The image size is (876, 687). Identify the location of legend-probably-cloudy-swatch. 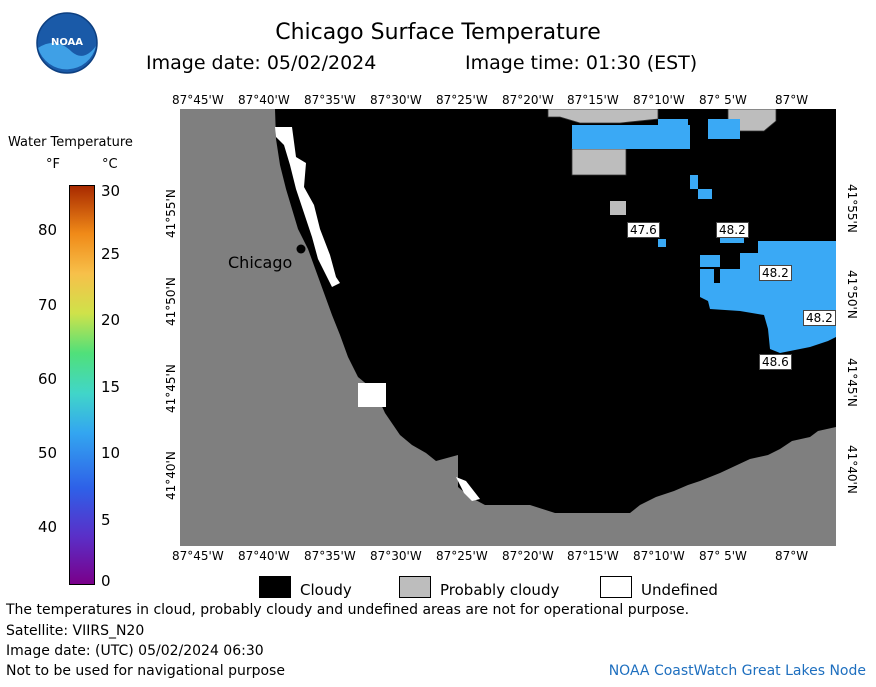
(415, 587).